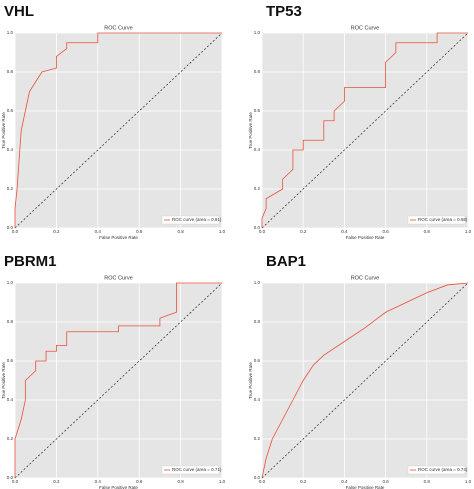  I want to click on legend-label: ROC curve (area = 0.71), so click(197, 469).